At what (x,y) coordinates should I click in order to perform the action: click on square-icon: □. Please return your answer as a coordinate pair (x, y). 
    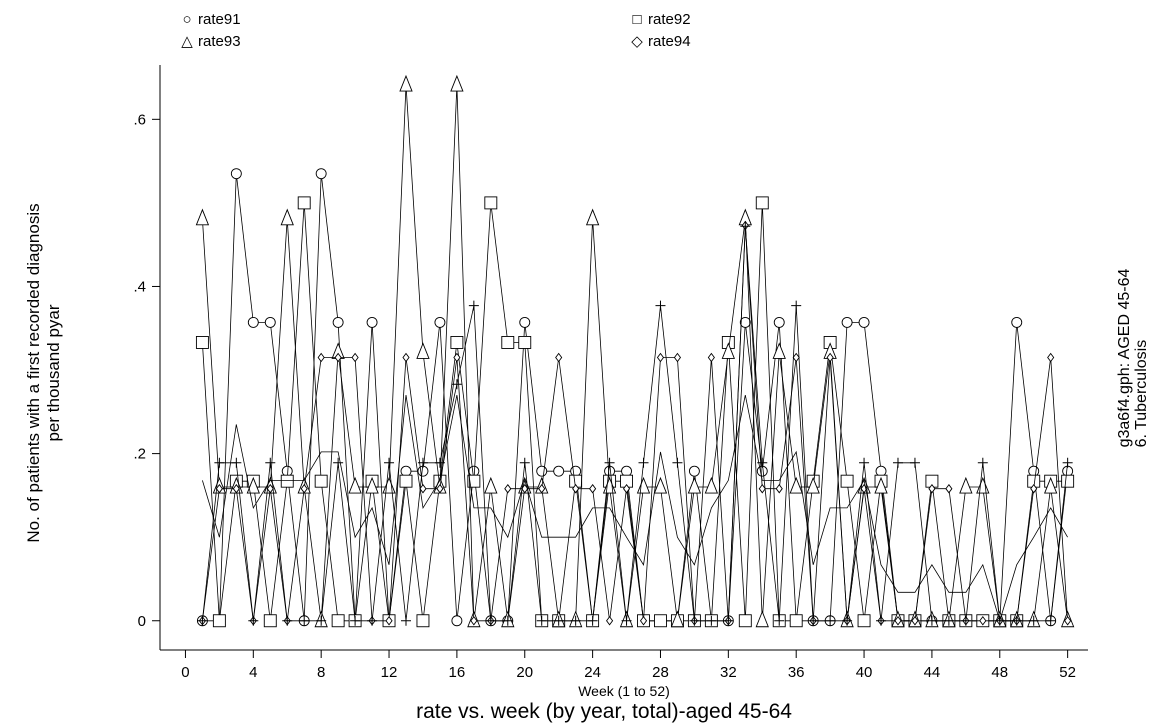
    Looking at the image, I should click on (637, 19).